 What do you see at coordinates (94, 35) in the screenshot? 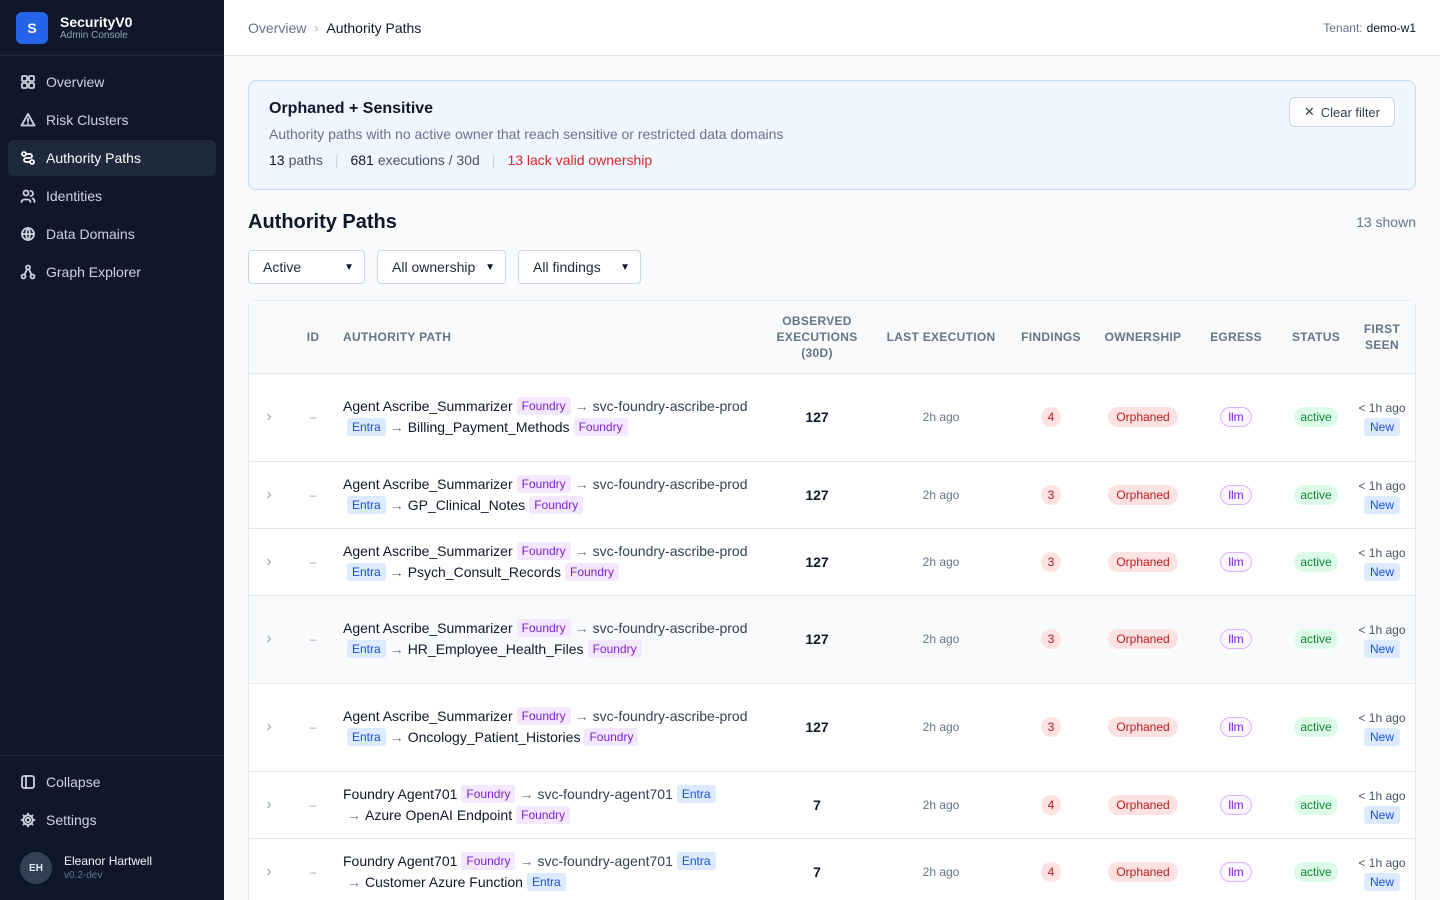
I see `brand-subtitle: Admin Console` at bounding box center [94, 35].